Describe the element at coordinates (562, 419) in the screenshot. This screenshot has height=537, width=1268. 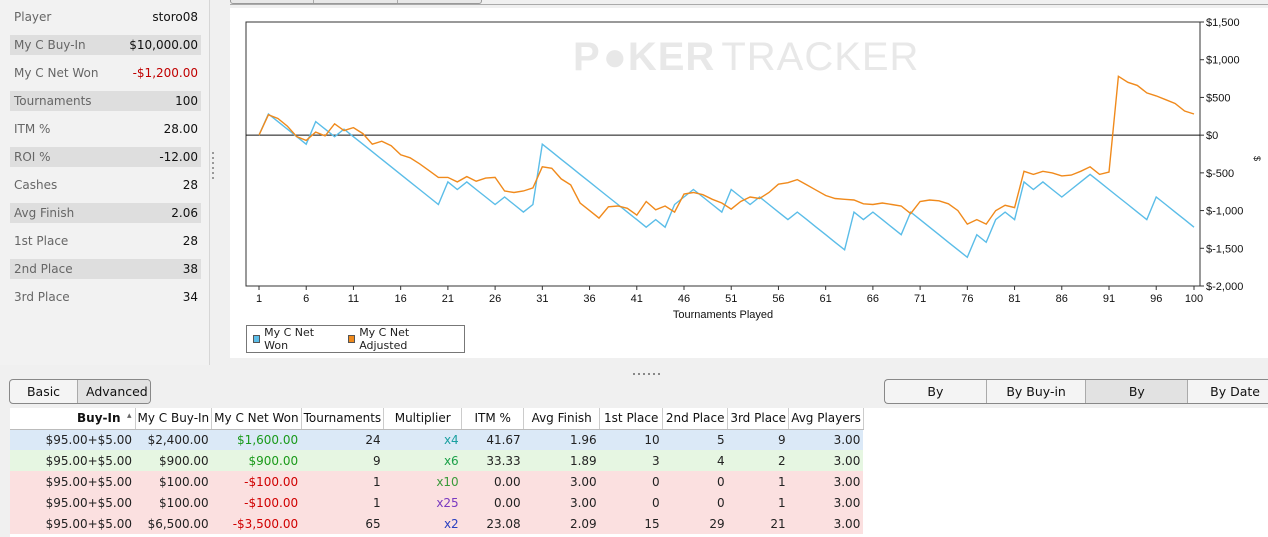
I see `column-header: Avg Finish` at that location.